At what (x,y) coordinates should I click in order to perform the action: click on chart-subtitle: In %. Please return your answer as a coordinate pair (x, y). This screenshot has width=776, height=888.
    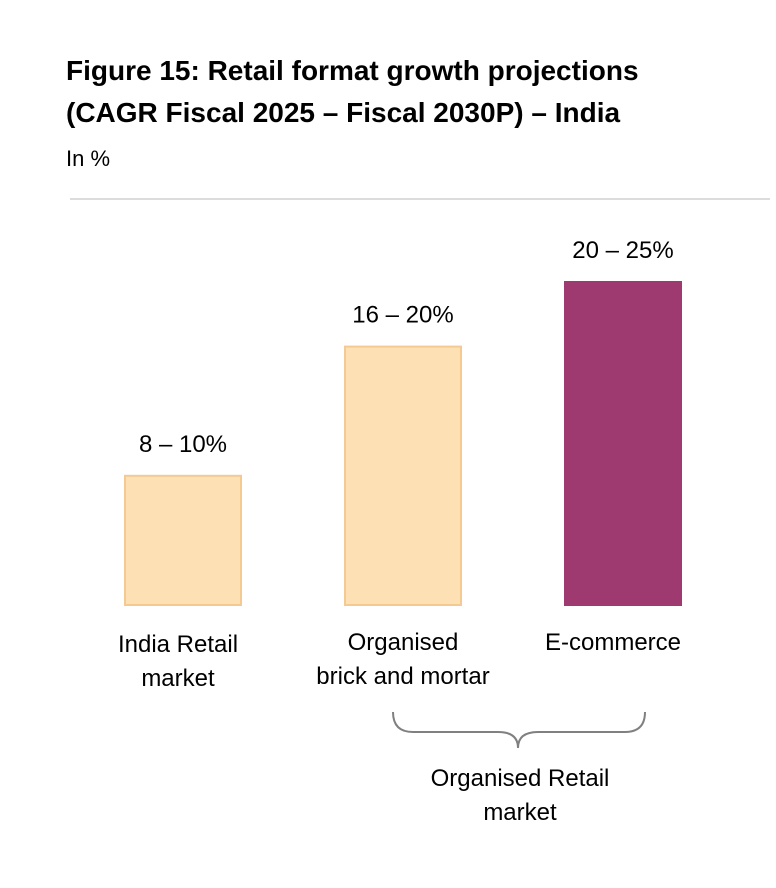
    Looking at the image, I should click on (88, 158).